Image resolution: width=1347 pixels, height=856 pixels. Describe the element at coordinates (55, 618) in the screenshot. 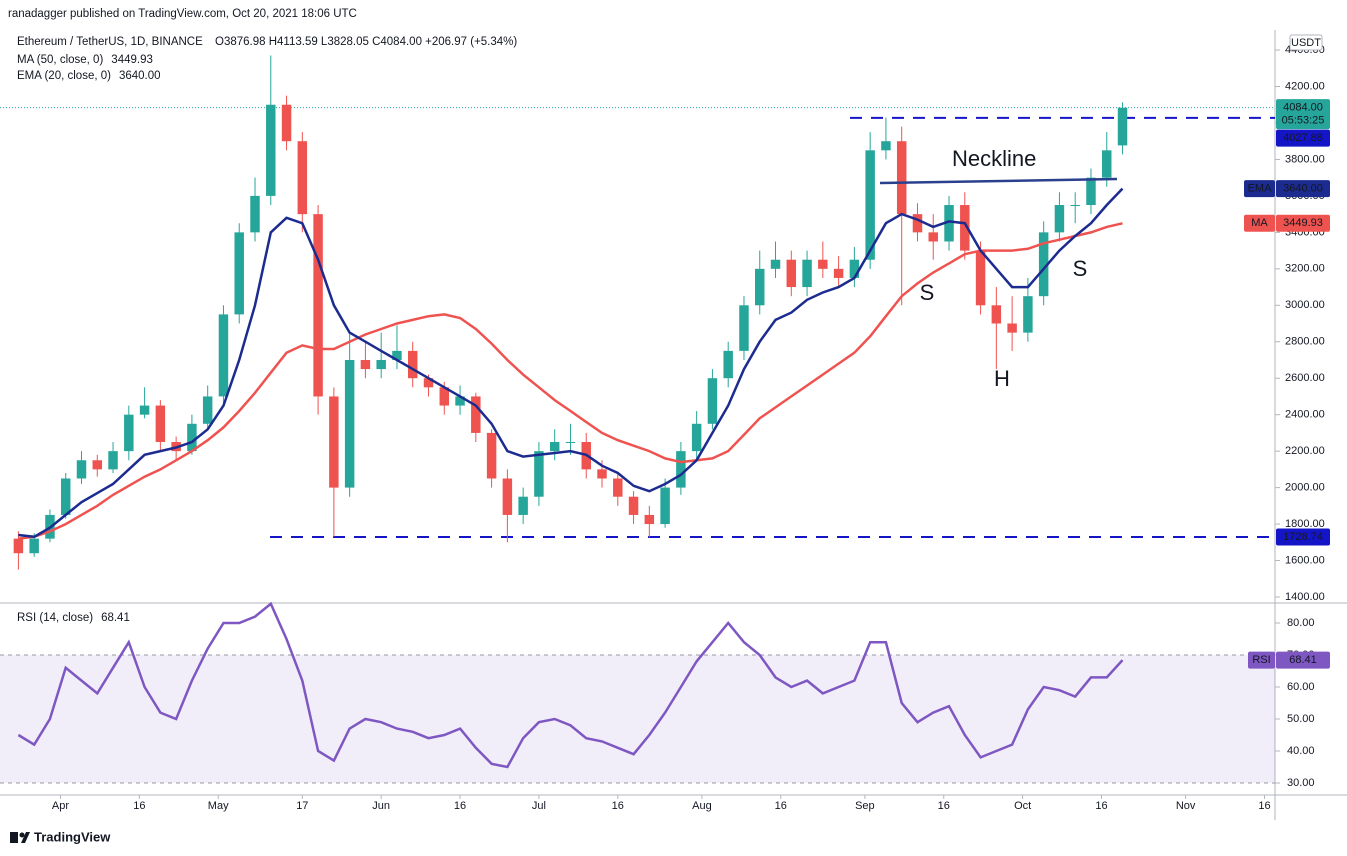

I see `rsi-legend-name: RSI (14, close)` at that location.